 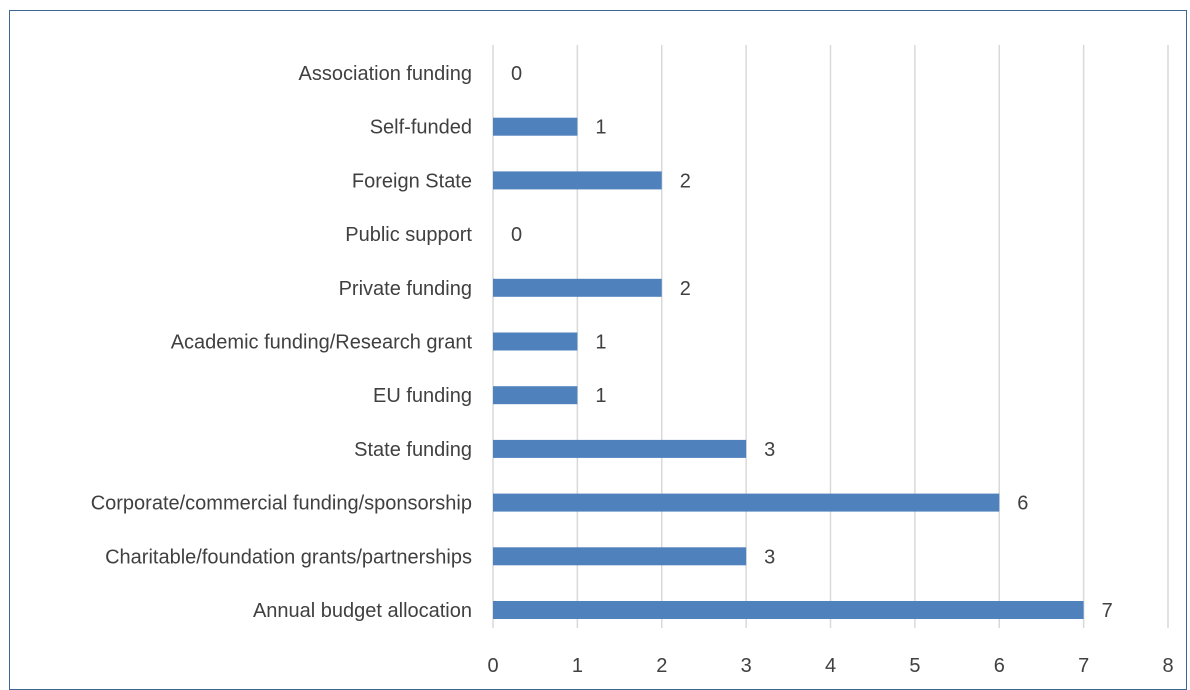 What do you see at coordinates (999, 666) in the screenshot?
I see `x-tick-label: 6` at bounding box center [999, 666].